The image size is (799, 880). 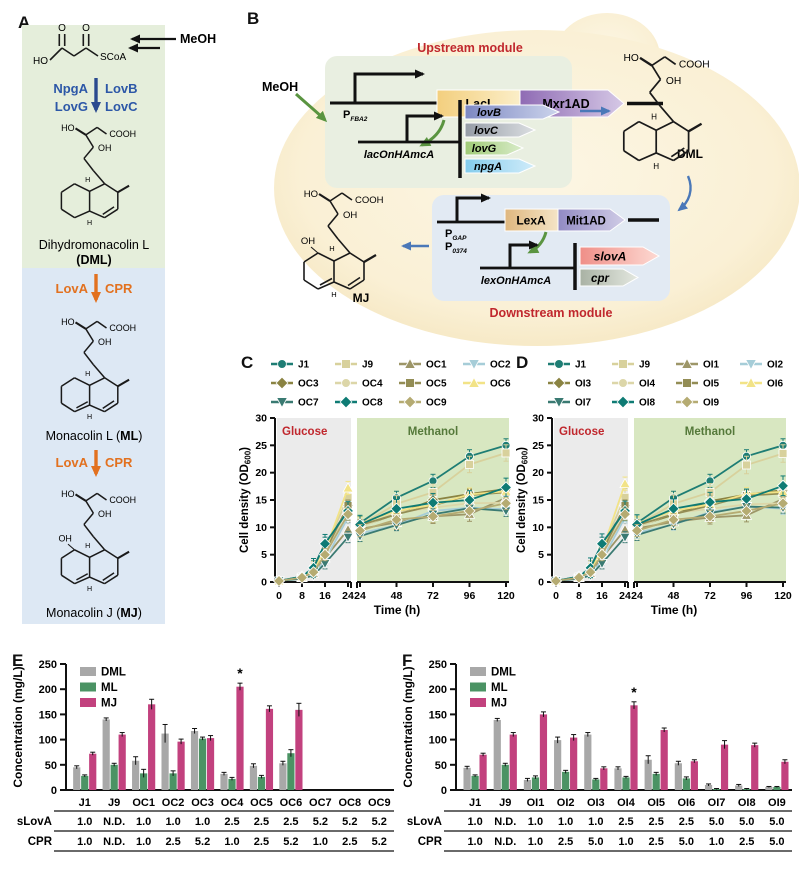 I want to click on bar-MJ-OI6, so click(x=694, y=775).